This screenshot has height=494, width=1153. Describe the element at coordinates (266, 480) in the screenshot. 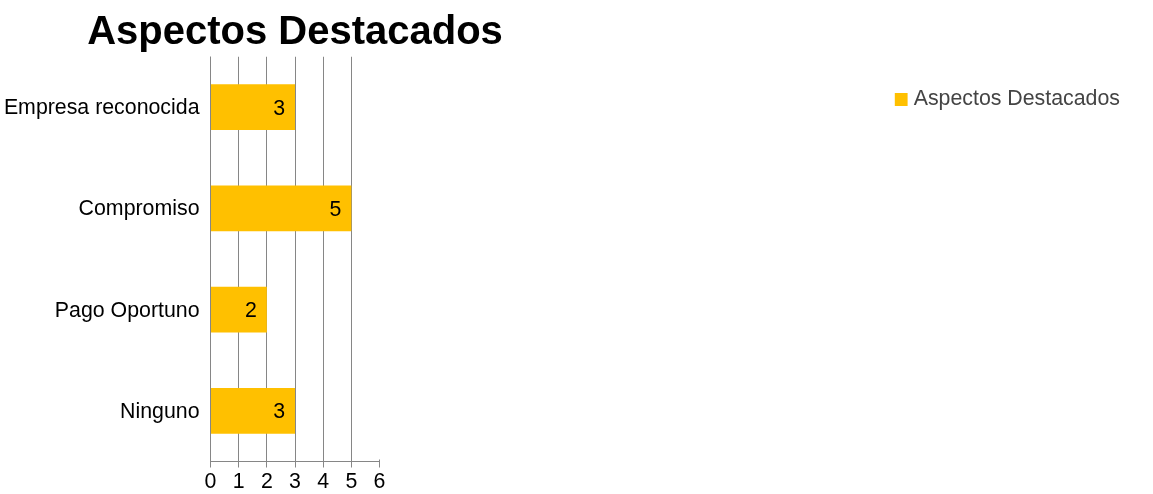

I see `x-tick-label: 2` at that location.